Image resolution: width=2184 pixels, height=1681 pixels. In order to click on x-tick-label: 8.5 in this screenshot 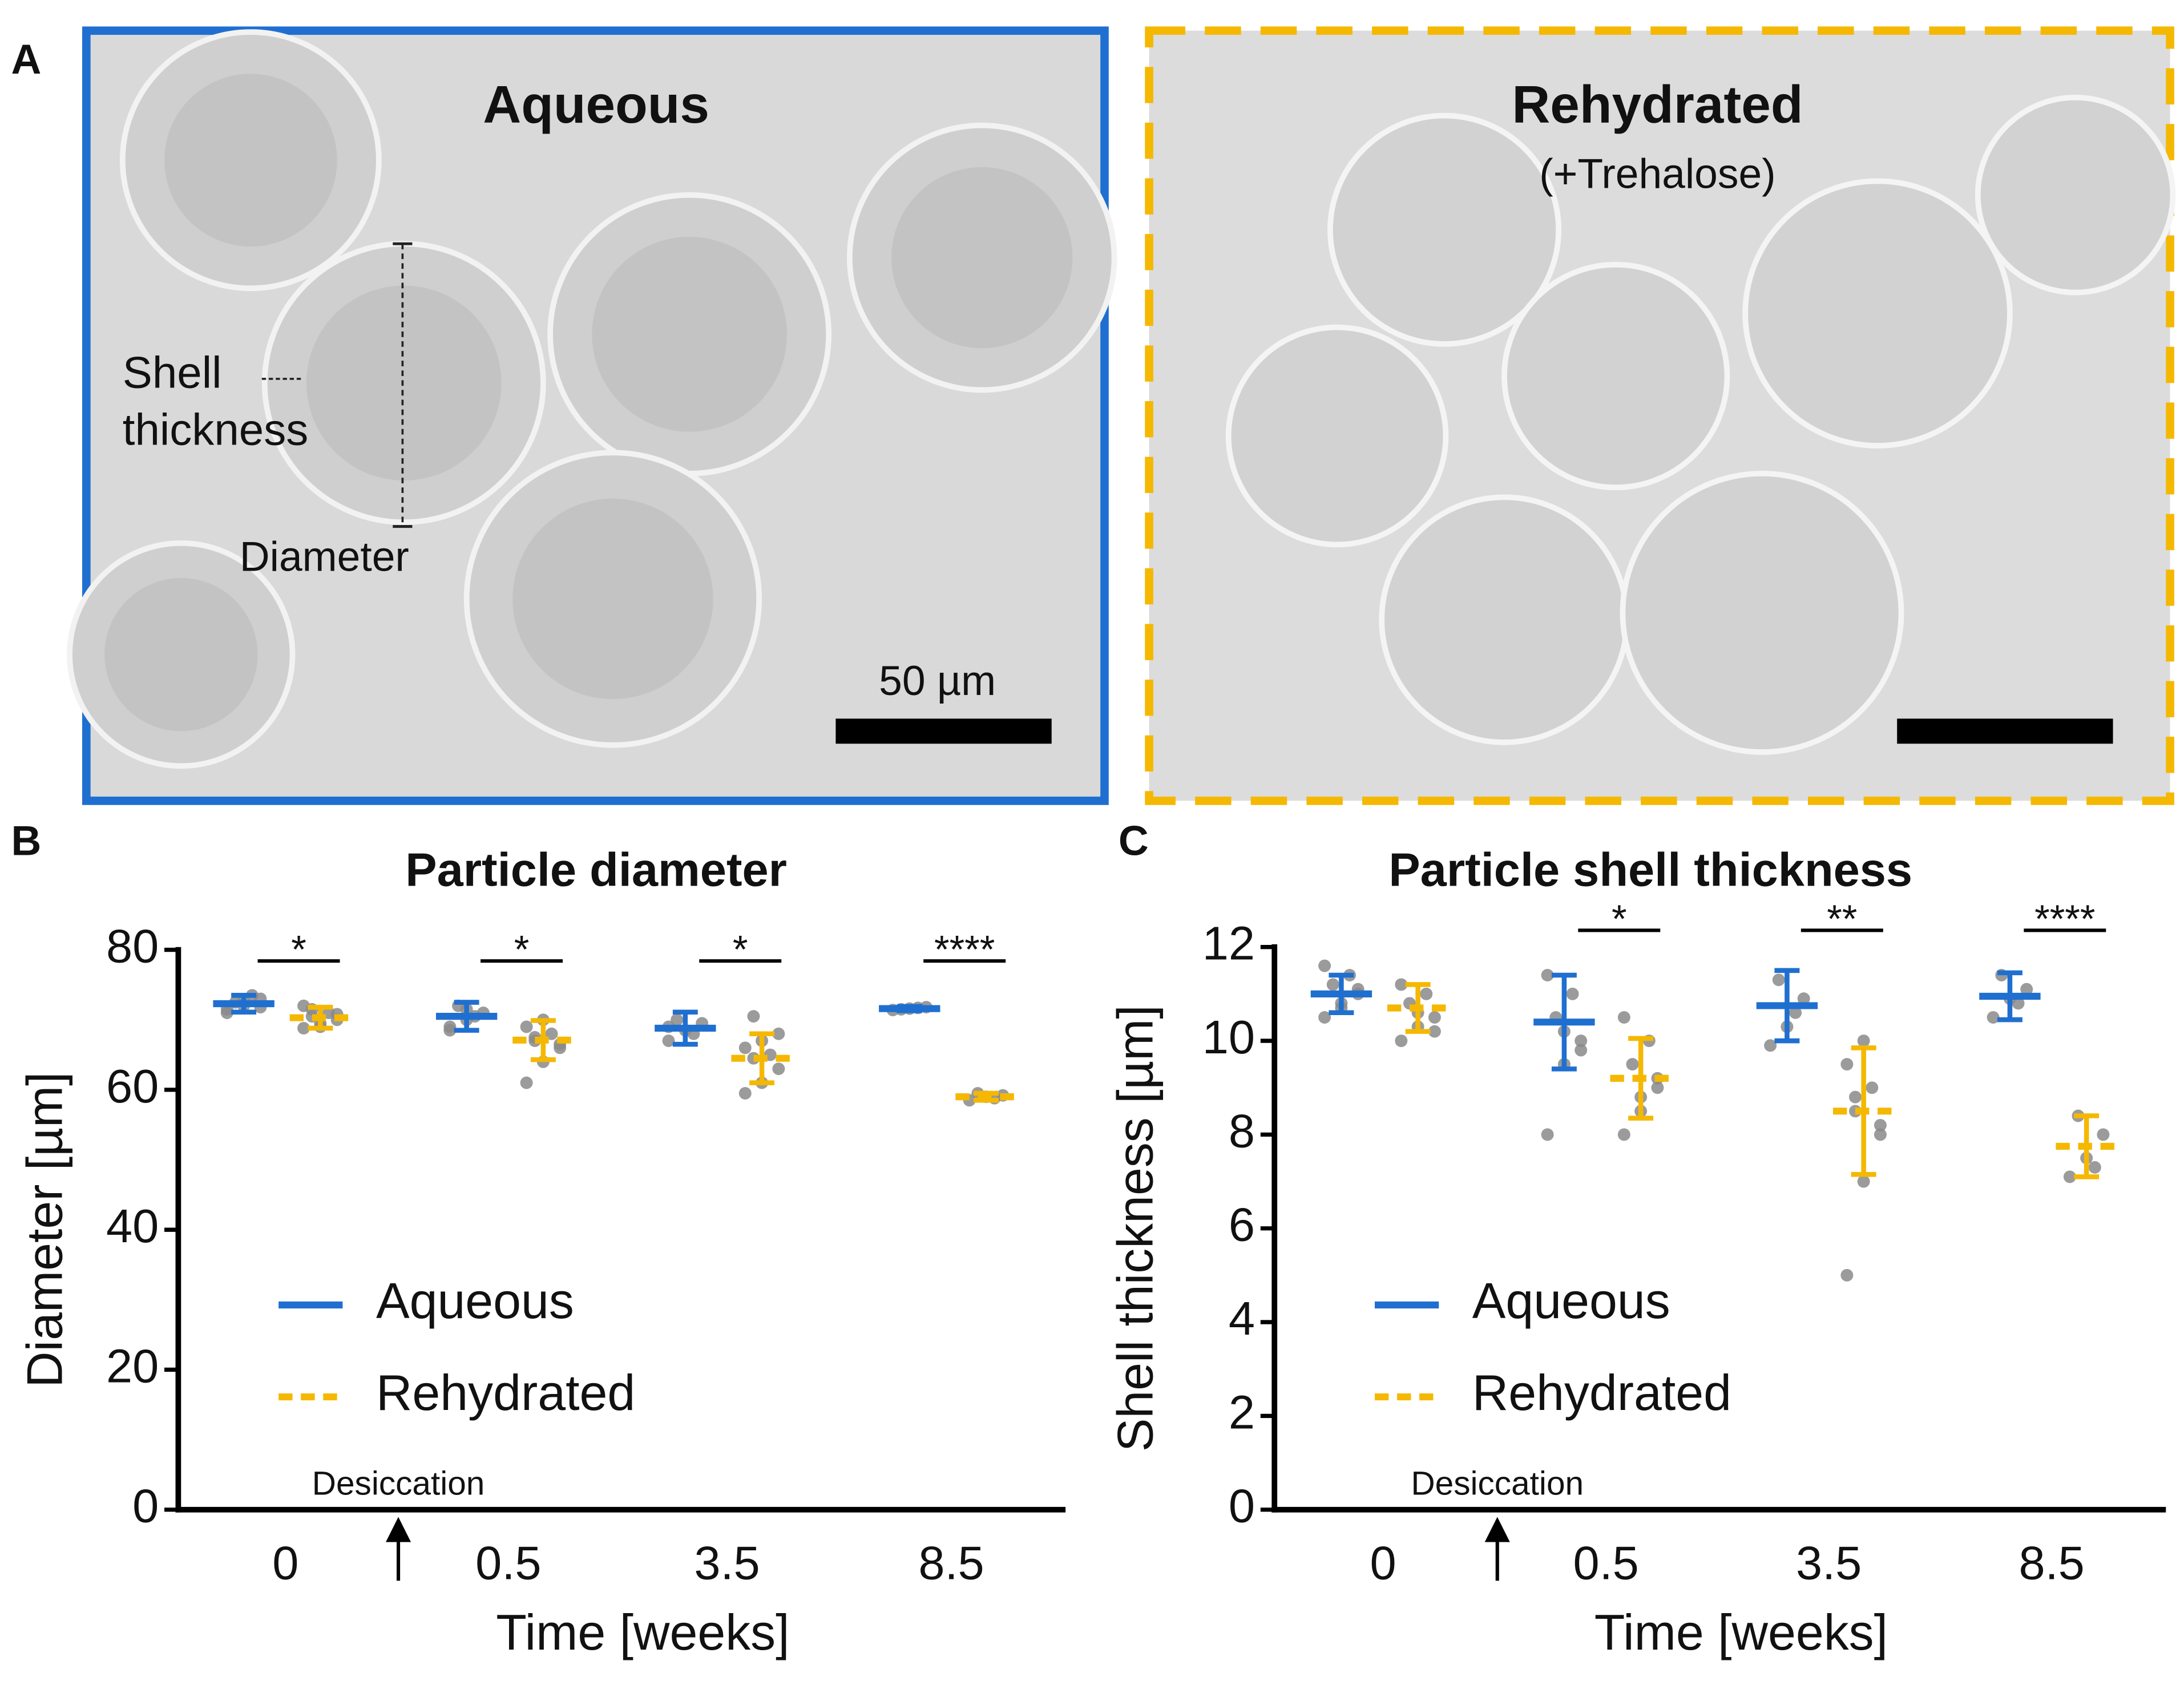, I will do `click(951, 1563)`.